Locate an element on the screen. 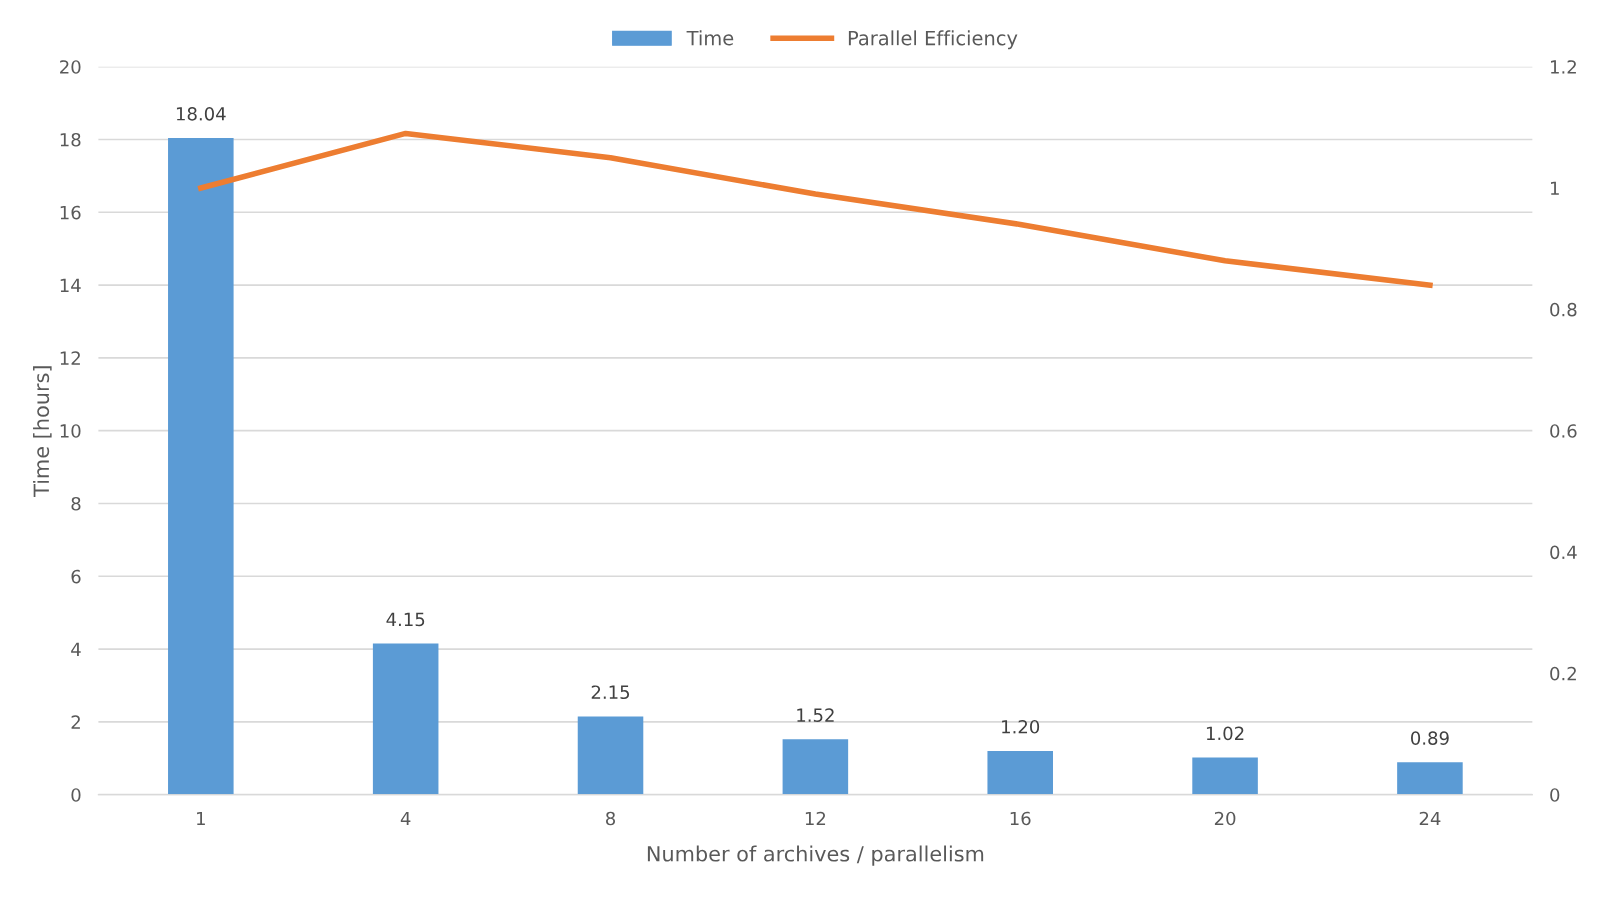 This screenshot has width=1613, height=901. y2-tick-label: 1 is located at coordinates (1555, 188).